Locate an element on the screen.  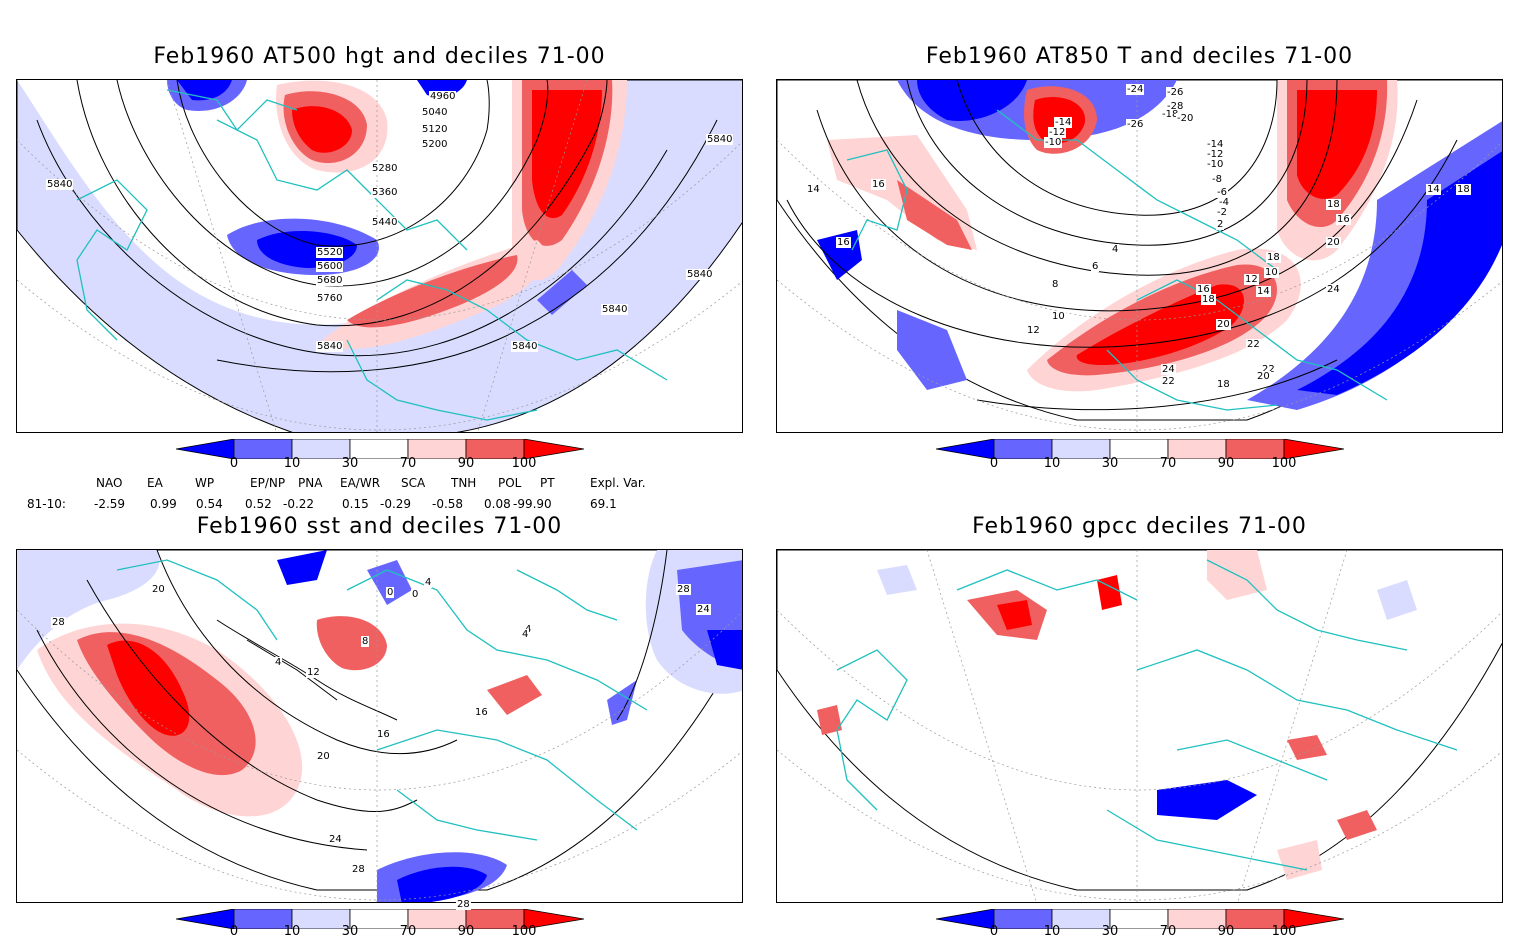
index-header: SCA is located at coordinates (413, 483).